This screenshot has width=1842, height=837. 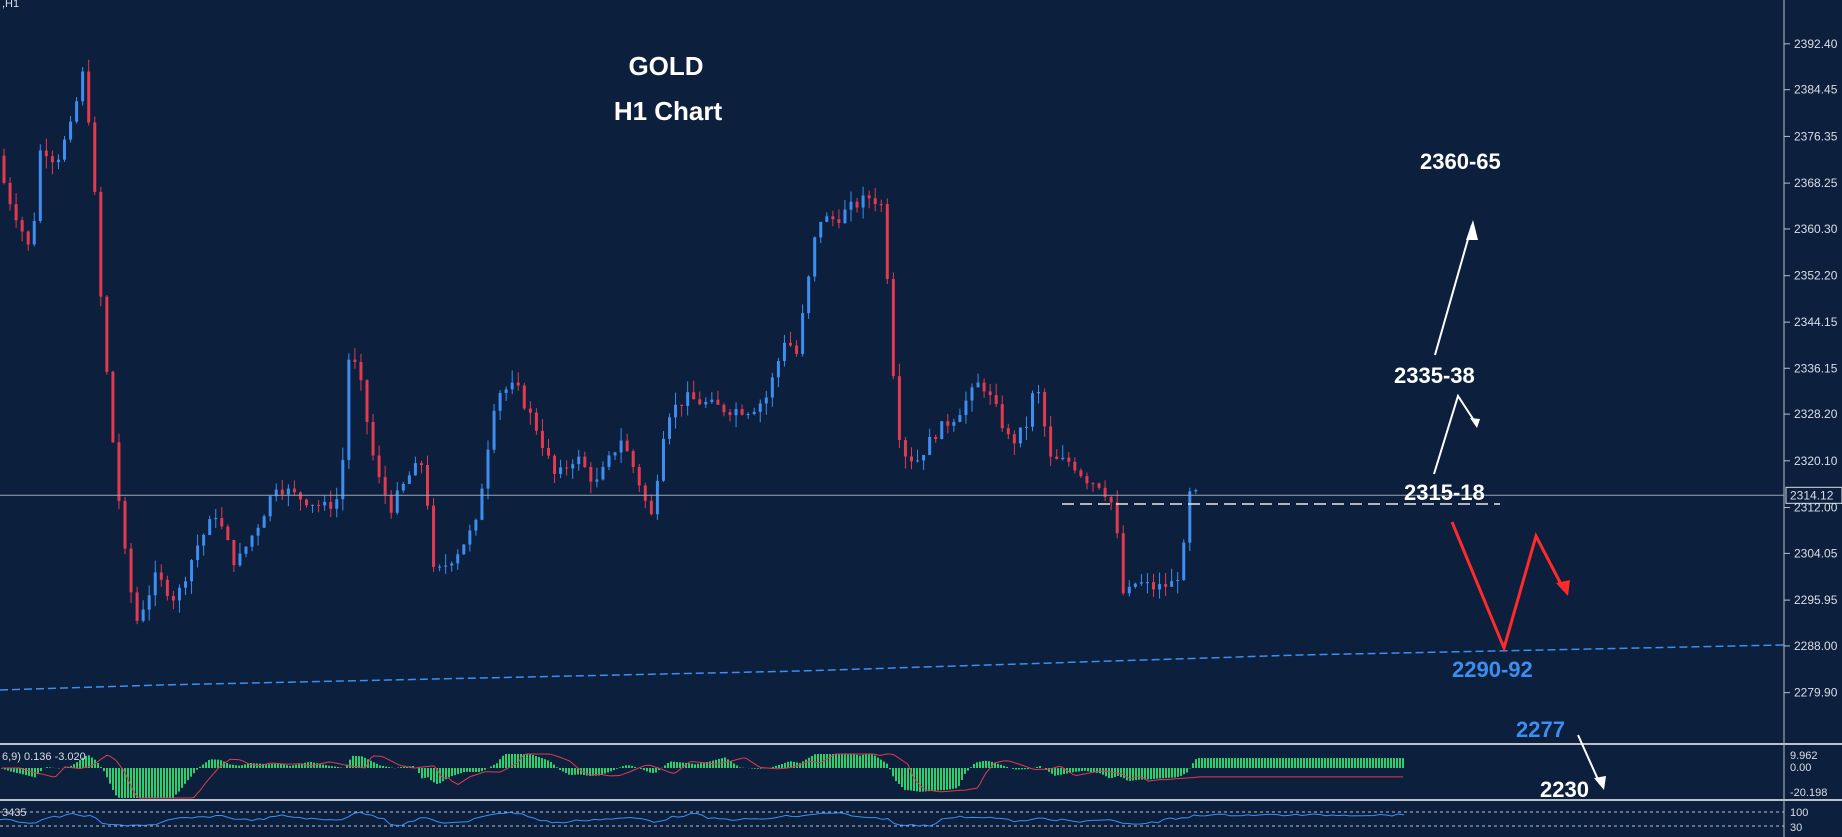 I want to click on corner-label: ,H1, so click(x=10, y=5).